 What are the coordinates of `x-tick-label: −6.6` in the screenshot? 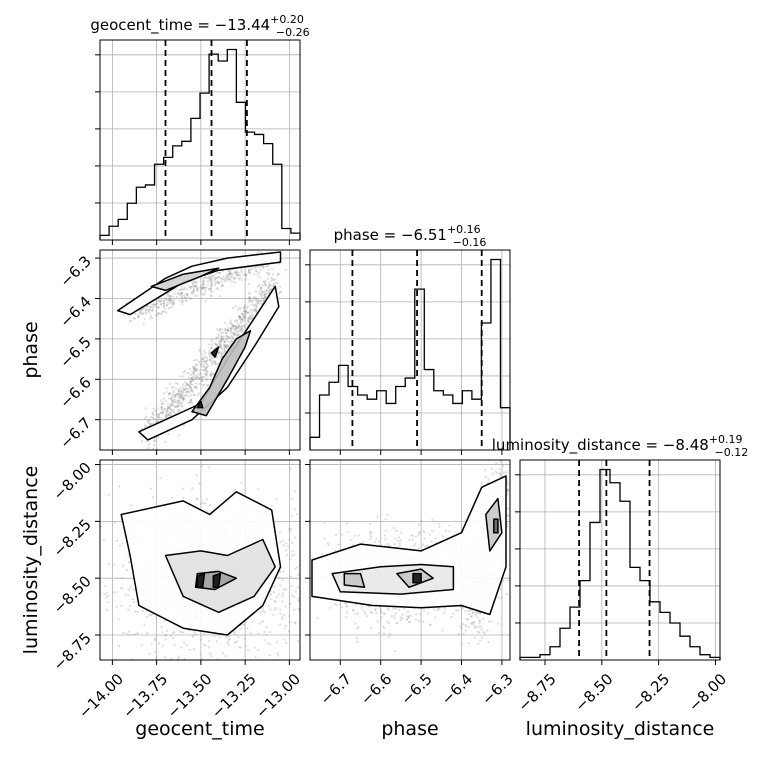 It's located at (376, 689).